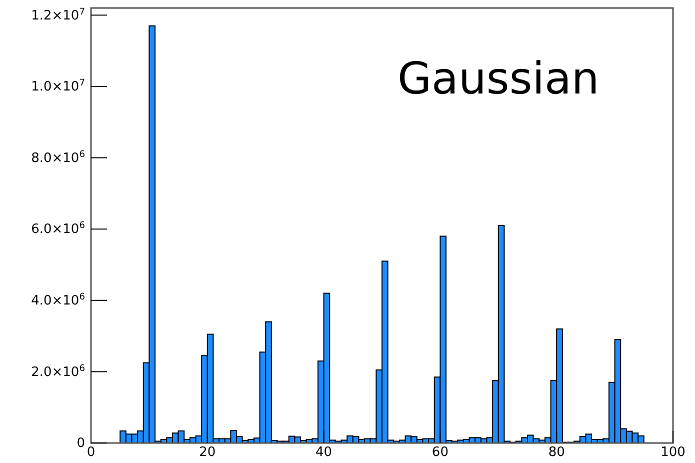 This screenshot has height=463, width=695. I want to click on x-tick-label: 0, so click(91, 452).